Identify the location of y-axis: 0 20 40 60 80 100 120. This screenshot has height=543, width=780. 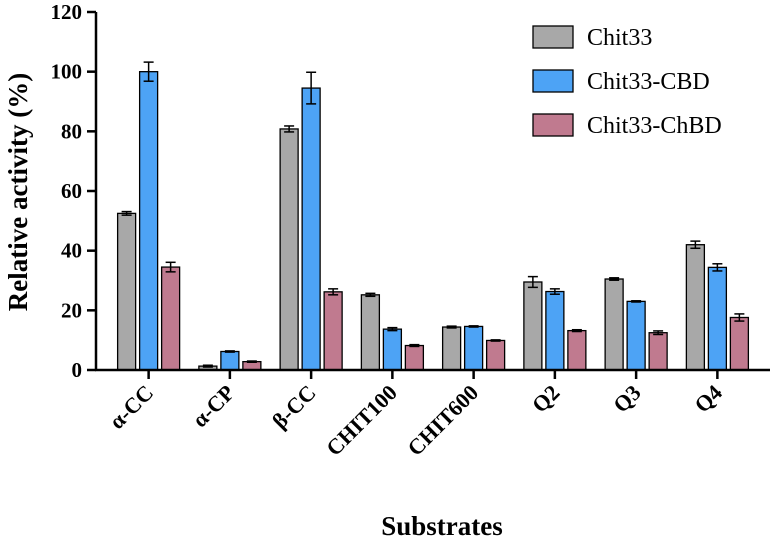
(74, 191).